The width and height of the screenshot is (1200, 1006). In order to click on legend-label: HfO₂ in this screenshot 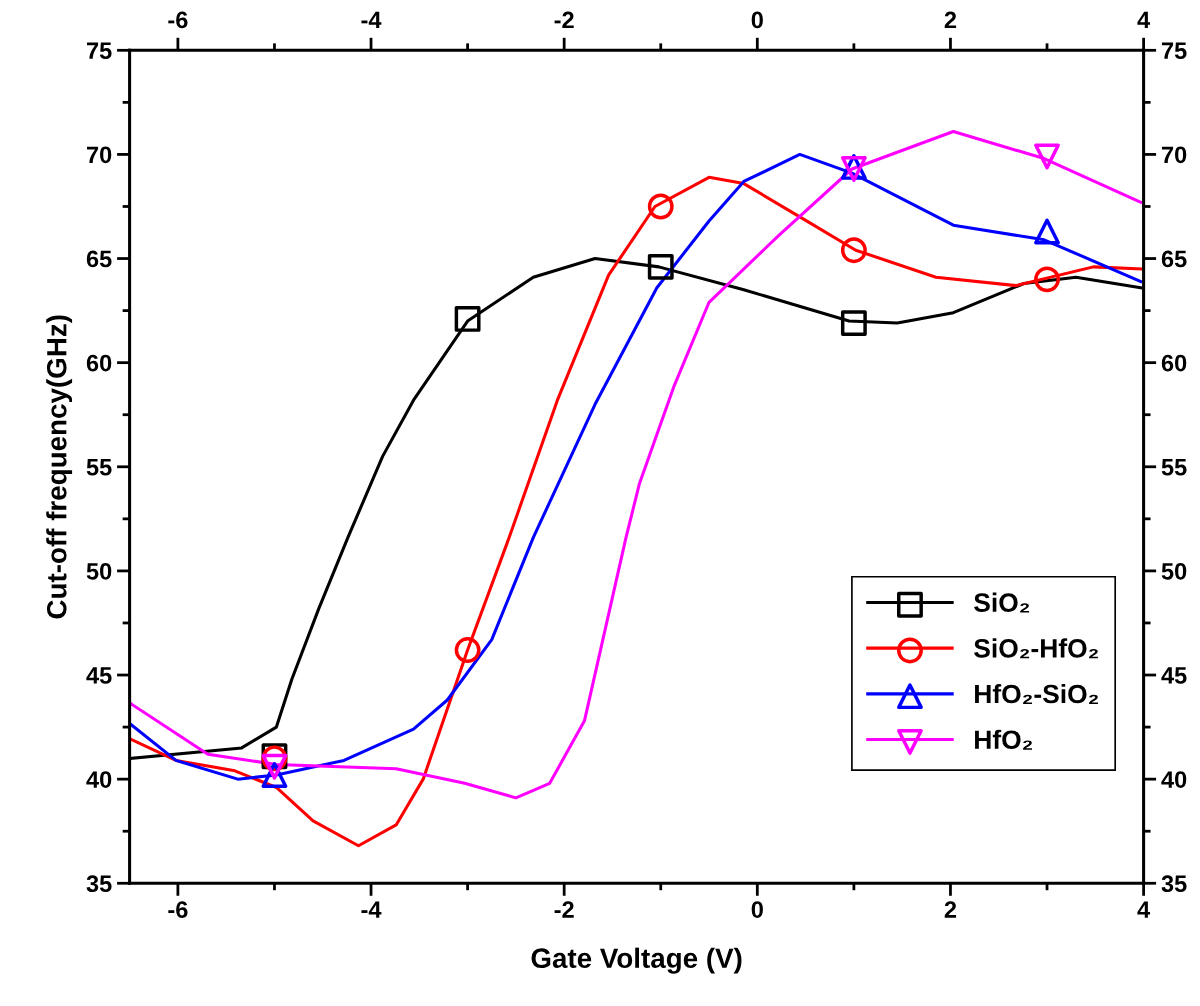, I will do `click(1004, 739)`.